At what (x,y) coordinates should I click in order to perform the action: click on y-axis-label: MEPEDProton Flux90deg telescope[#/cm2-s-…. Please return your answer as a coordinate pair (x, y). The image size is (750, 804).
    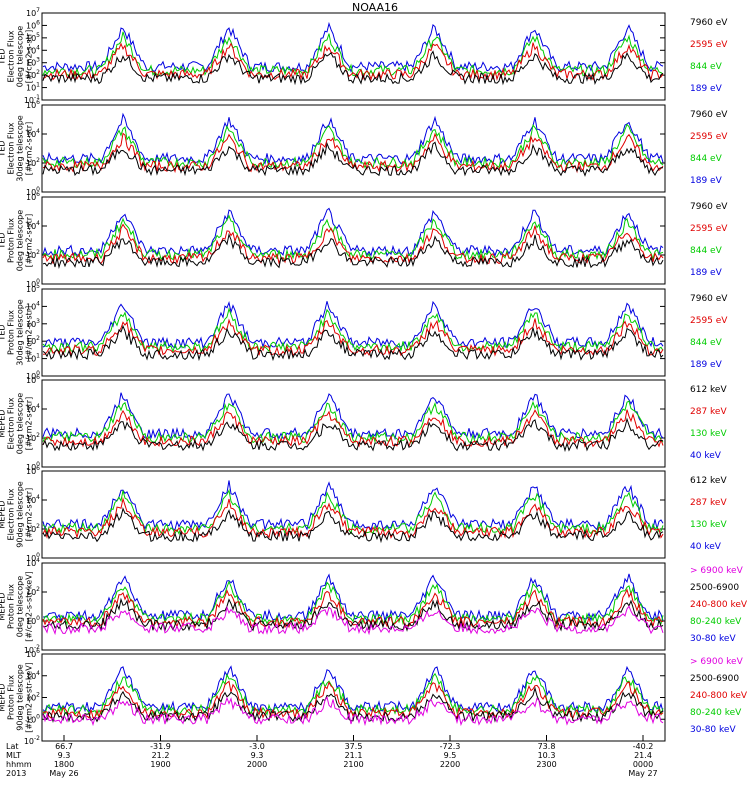
    Looking at the image, I should click on (17, 697).